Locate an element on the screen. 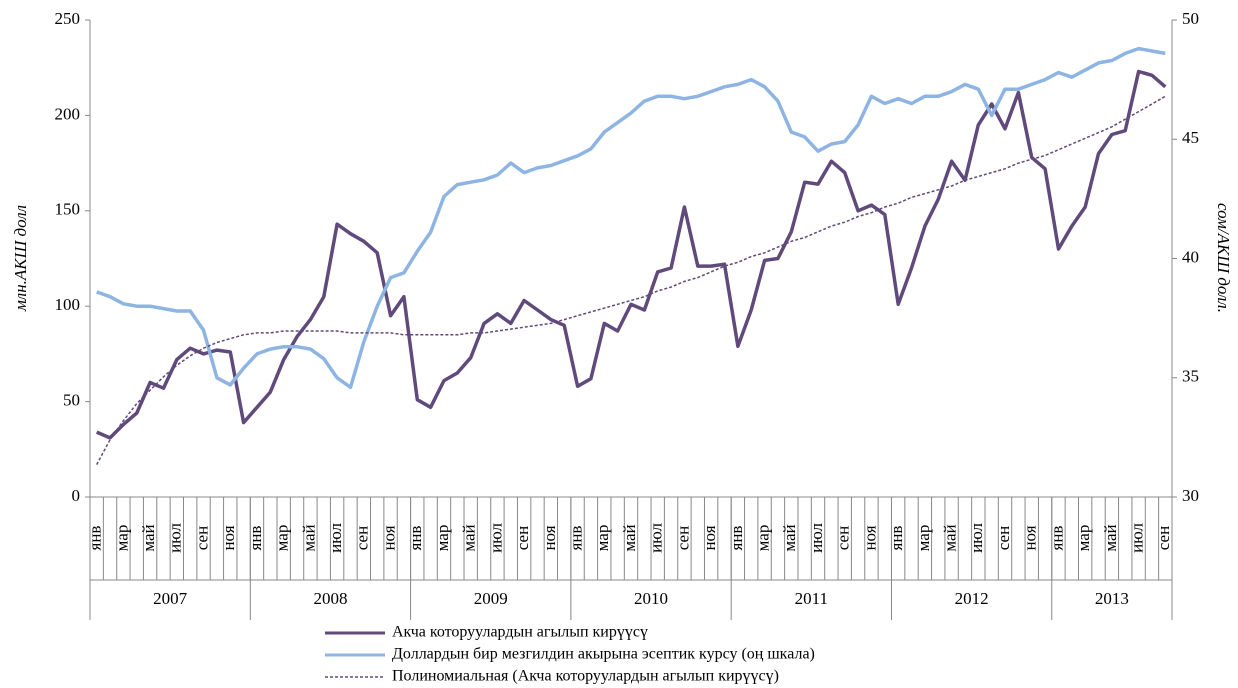  y2-tick-label: 35 is located at coordinates (1190, 376).